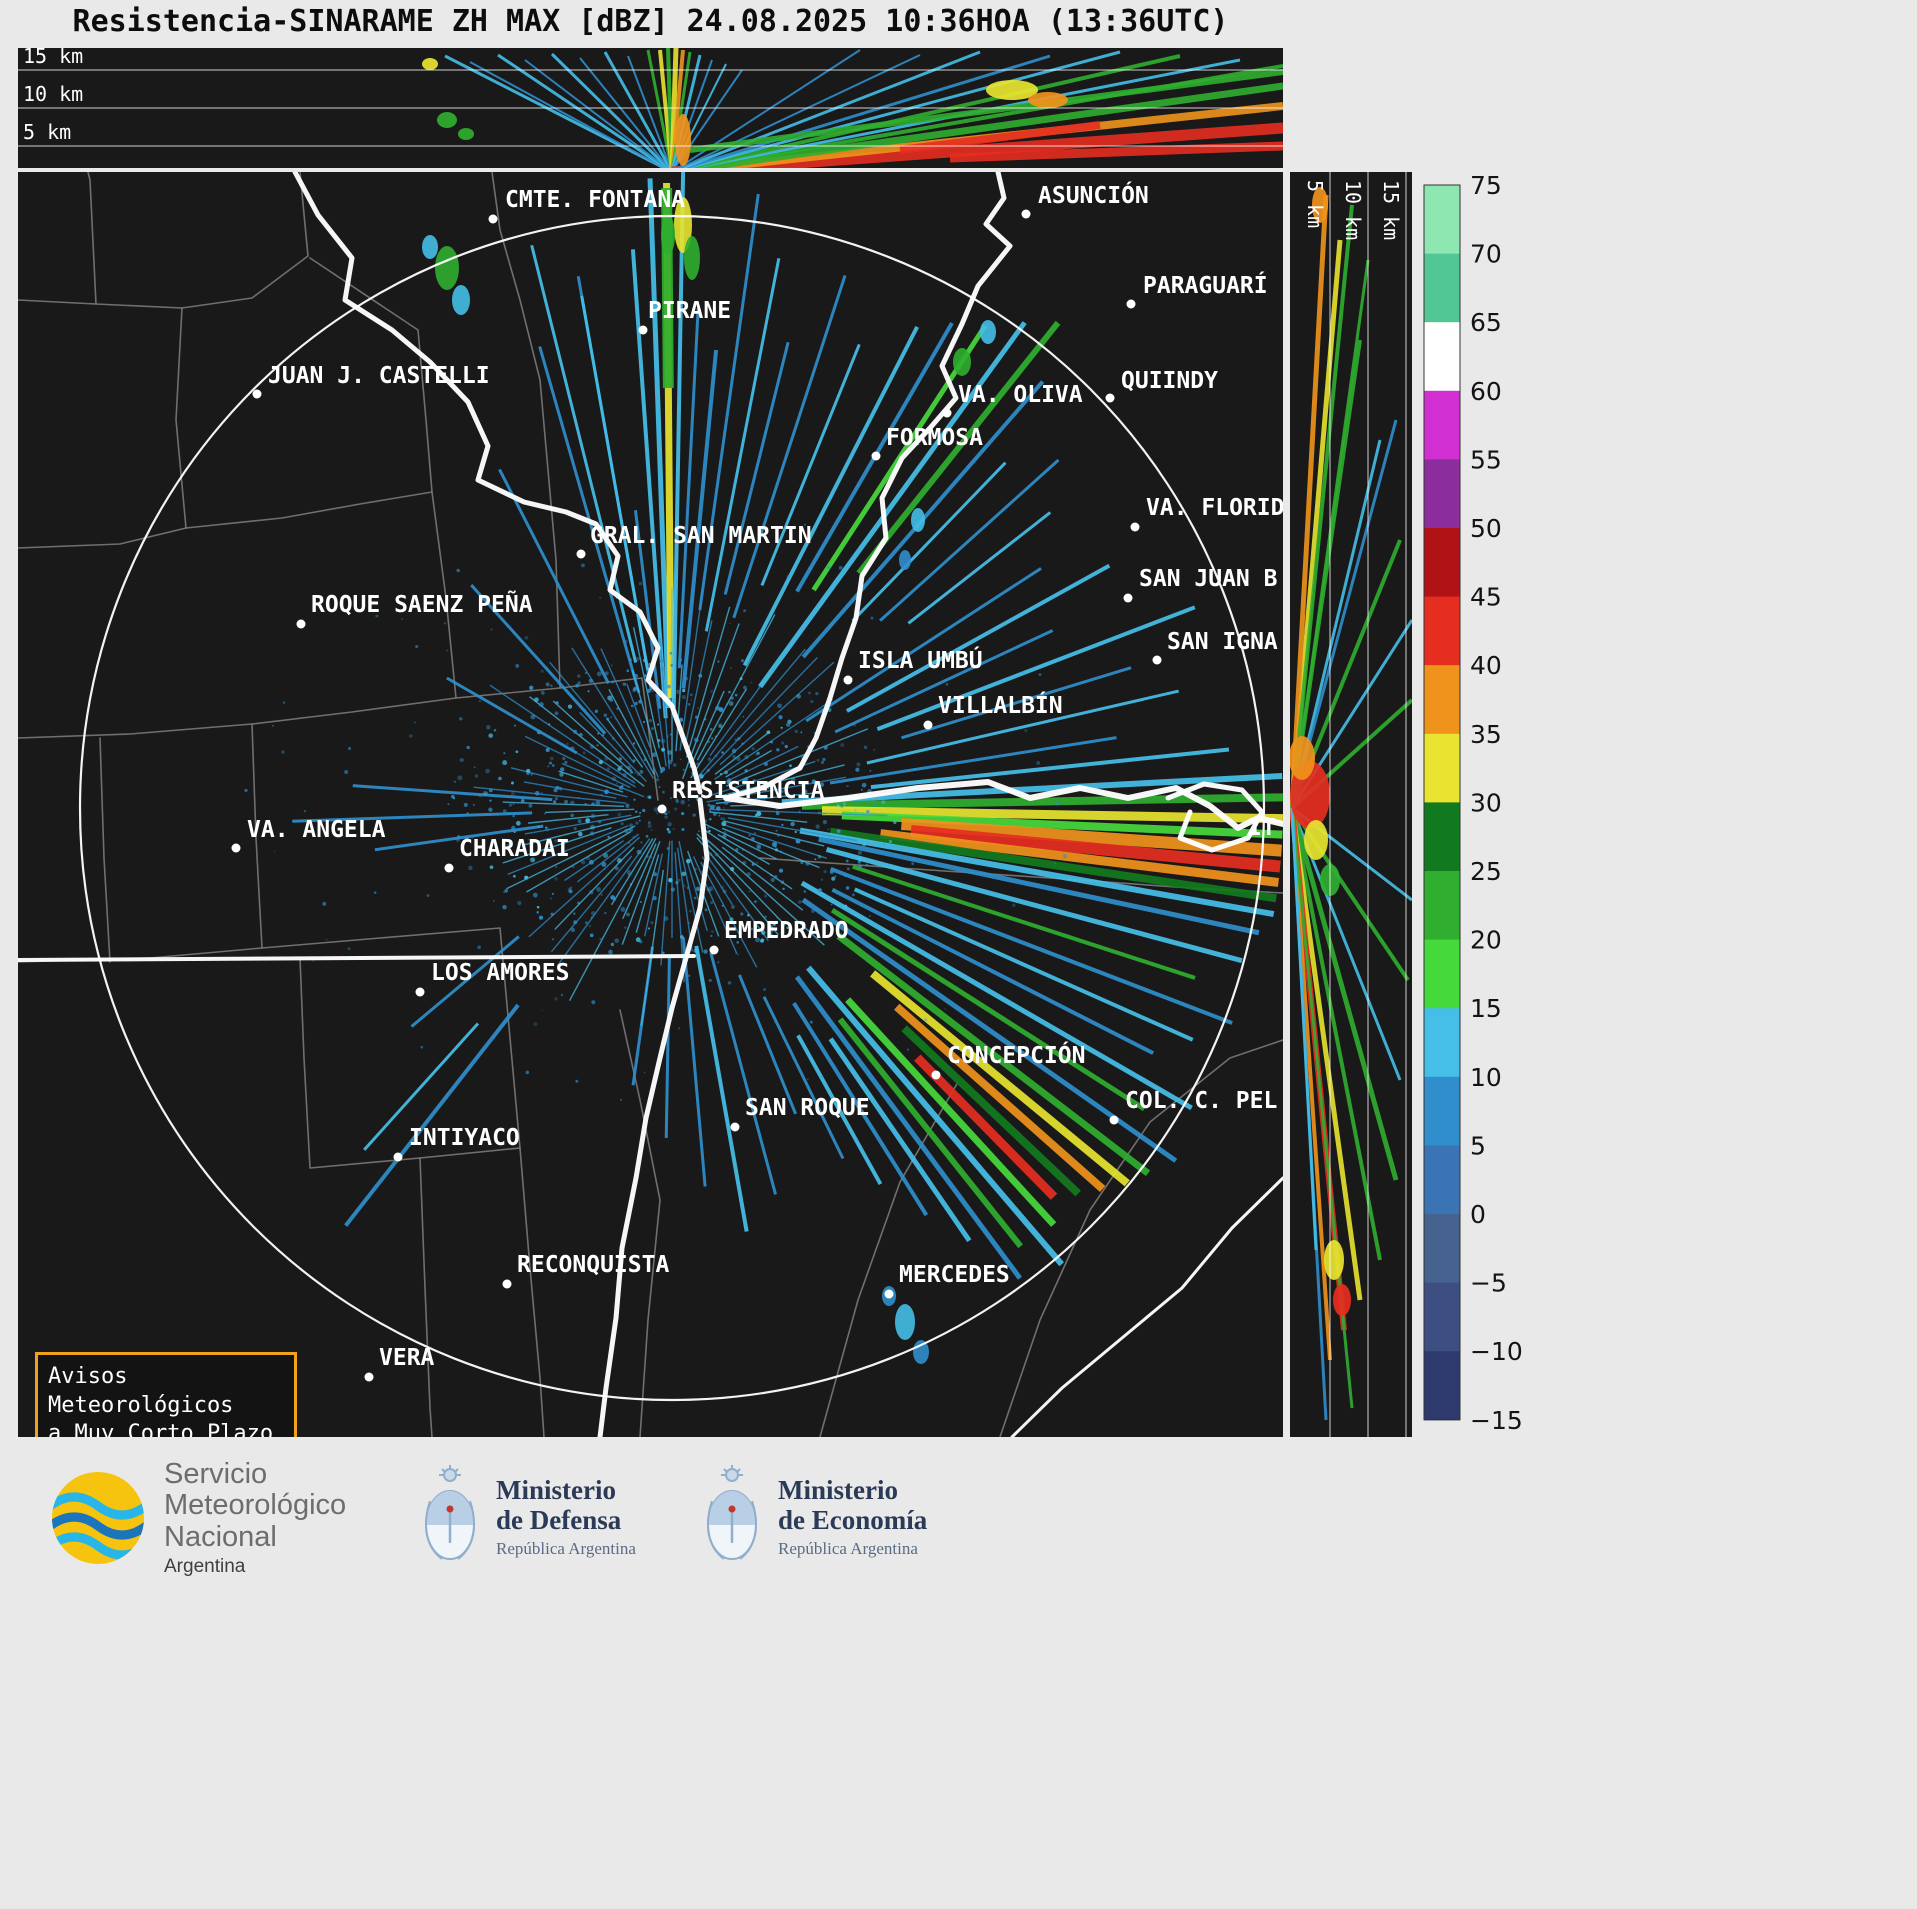  I want to click on radar-echo-blob, so click(461, 300).